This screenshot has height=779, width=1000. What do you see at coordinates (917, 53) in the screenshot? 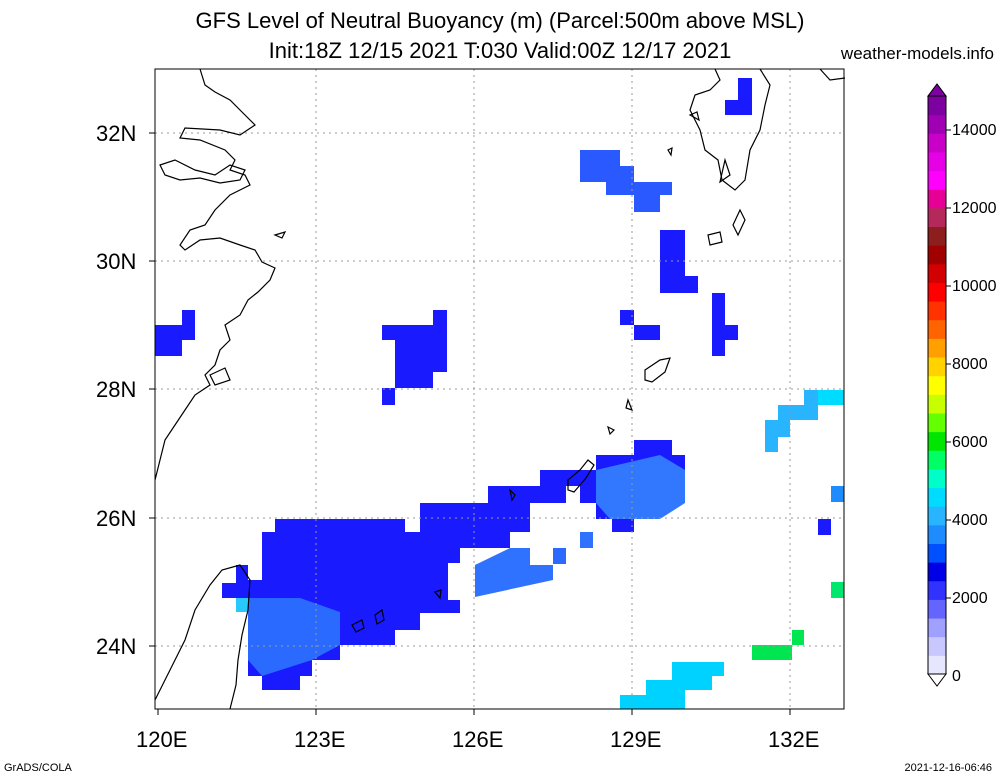
I see `source-label: weather-models.info` at bounding box center [917, 53].